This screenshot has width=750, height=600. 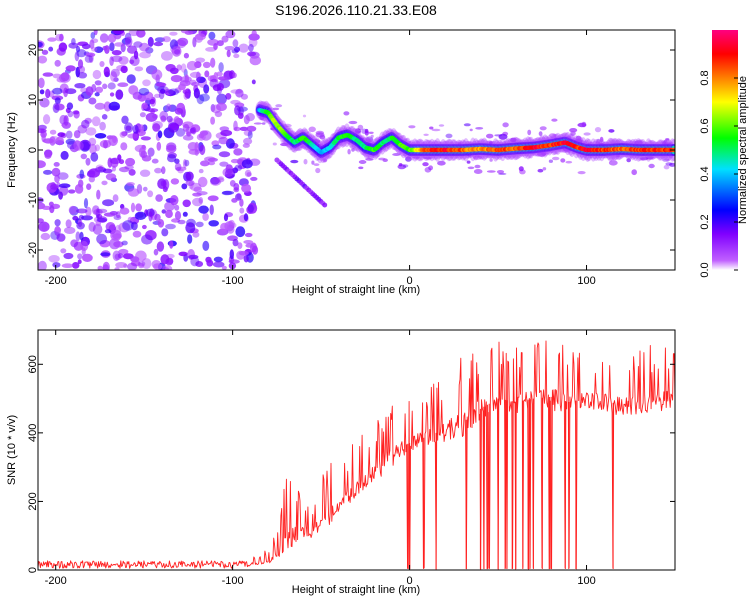 What do you see at coordinates (743, 150) in the screenshot?
I see `colorbar-label: Normalized spectral amplitude` at bounding box center [743, 150].